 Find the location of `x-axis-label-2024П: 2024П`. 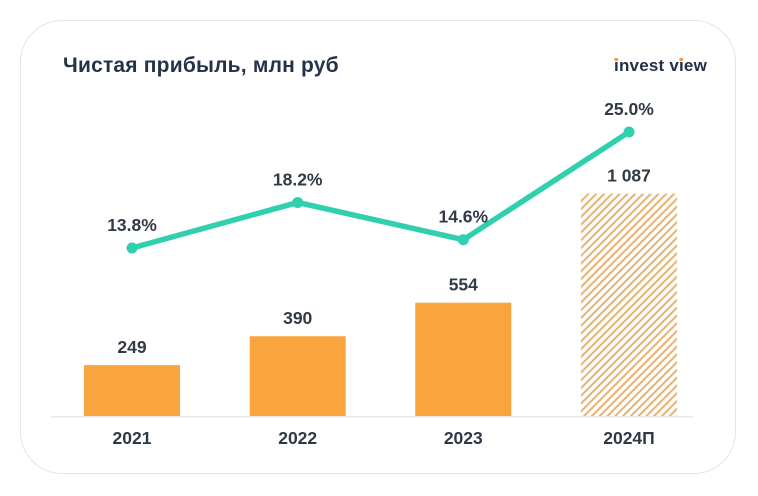

x-axis-label-2024П: 2024П is located at coordinates (629, 438).